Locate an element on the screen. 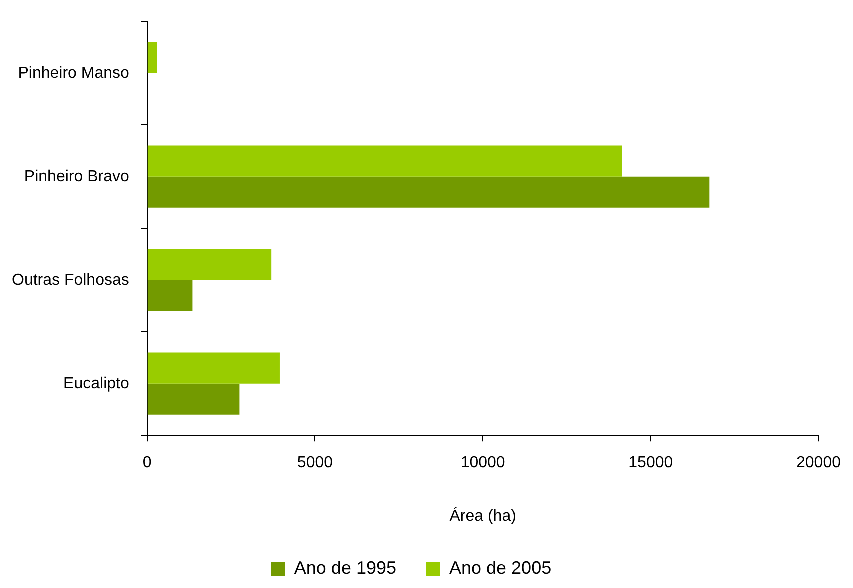 The image size is (853, 588). y-tick-label: Pinheiro Manso is located at coordinates (74, 73).